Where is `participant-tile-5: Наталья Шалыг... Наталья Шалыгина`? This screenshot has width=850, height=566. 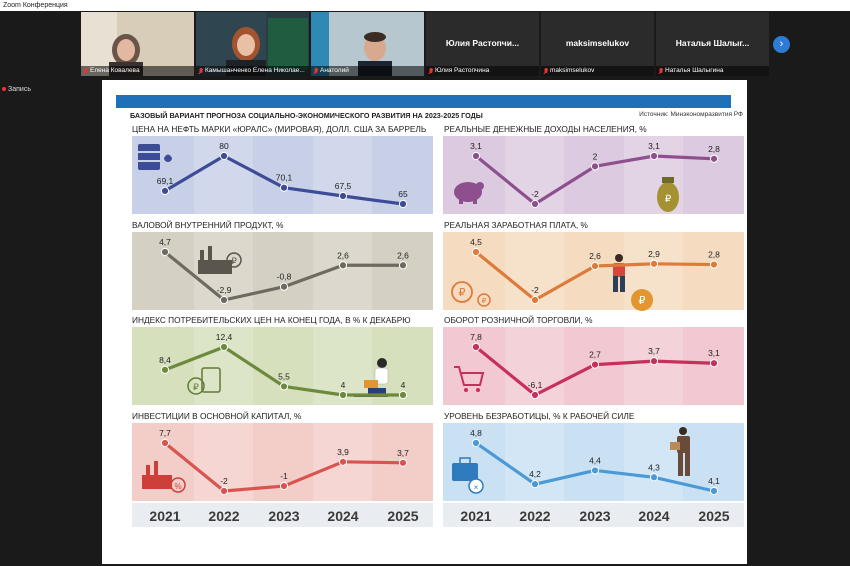 participant-tile-5: Наталья Шалыг... Наталья Шалыгина is located at coordinates (712, 44).